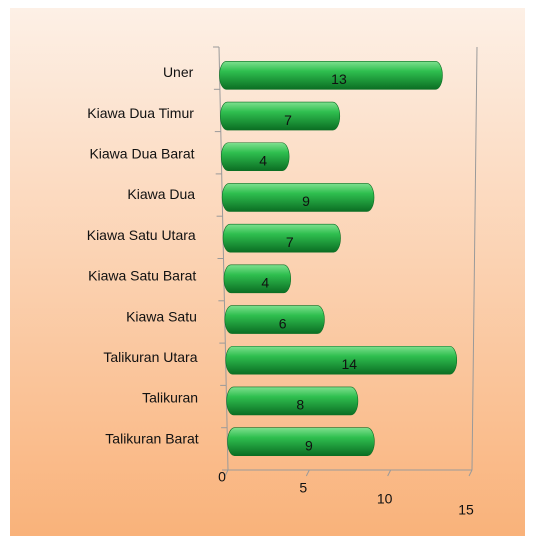  What do you see at coordinates (222, 477) in the screenshot?
I see `x-tick-label: 0` at bounding box center [222, 477].